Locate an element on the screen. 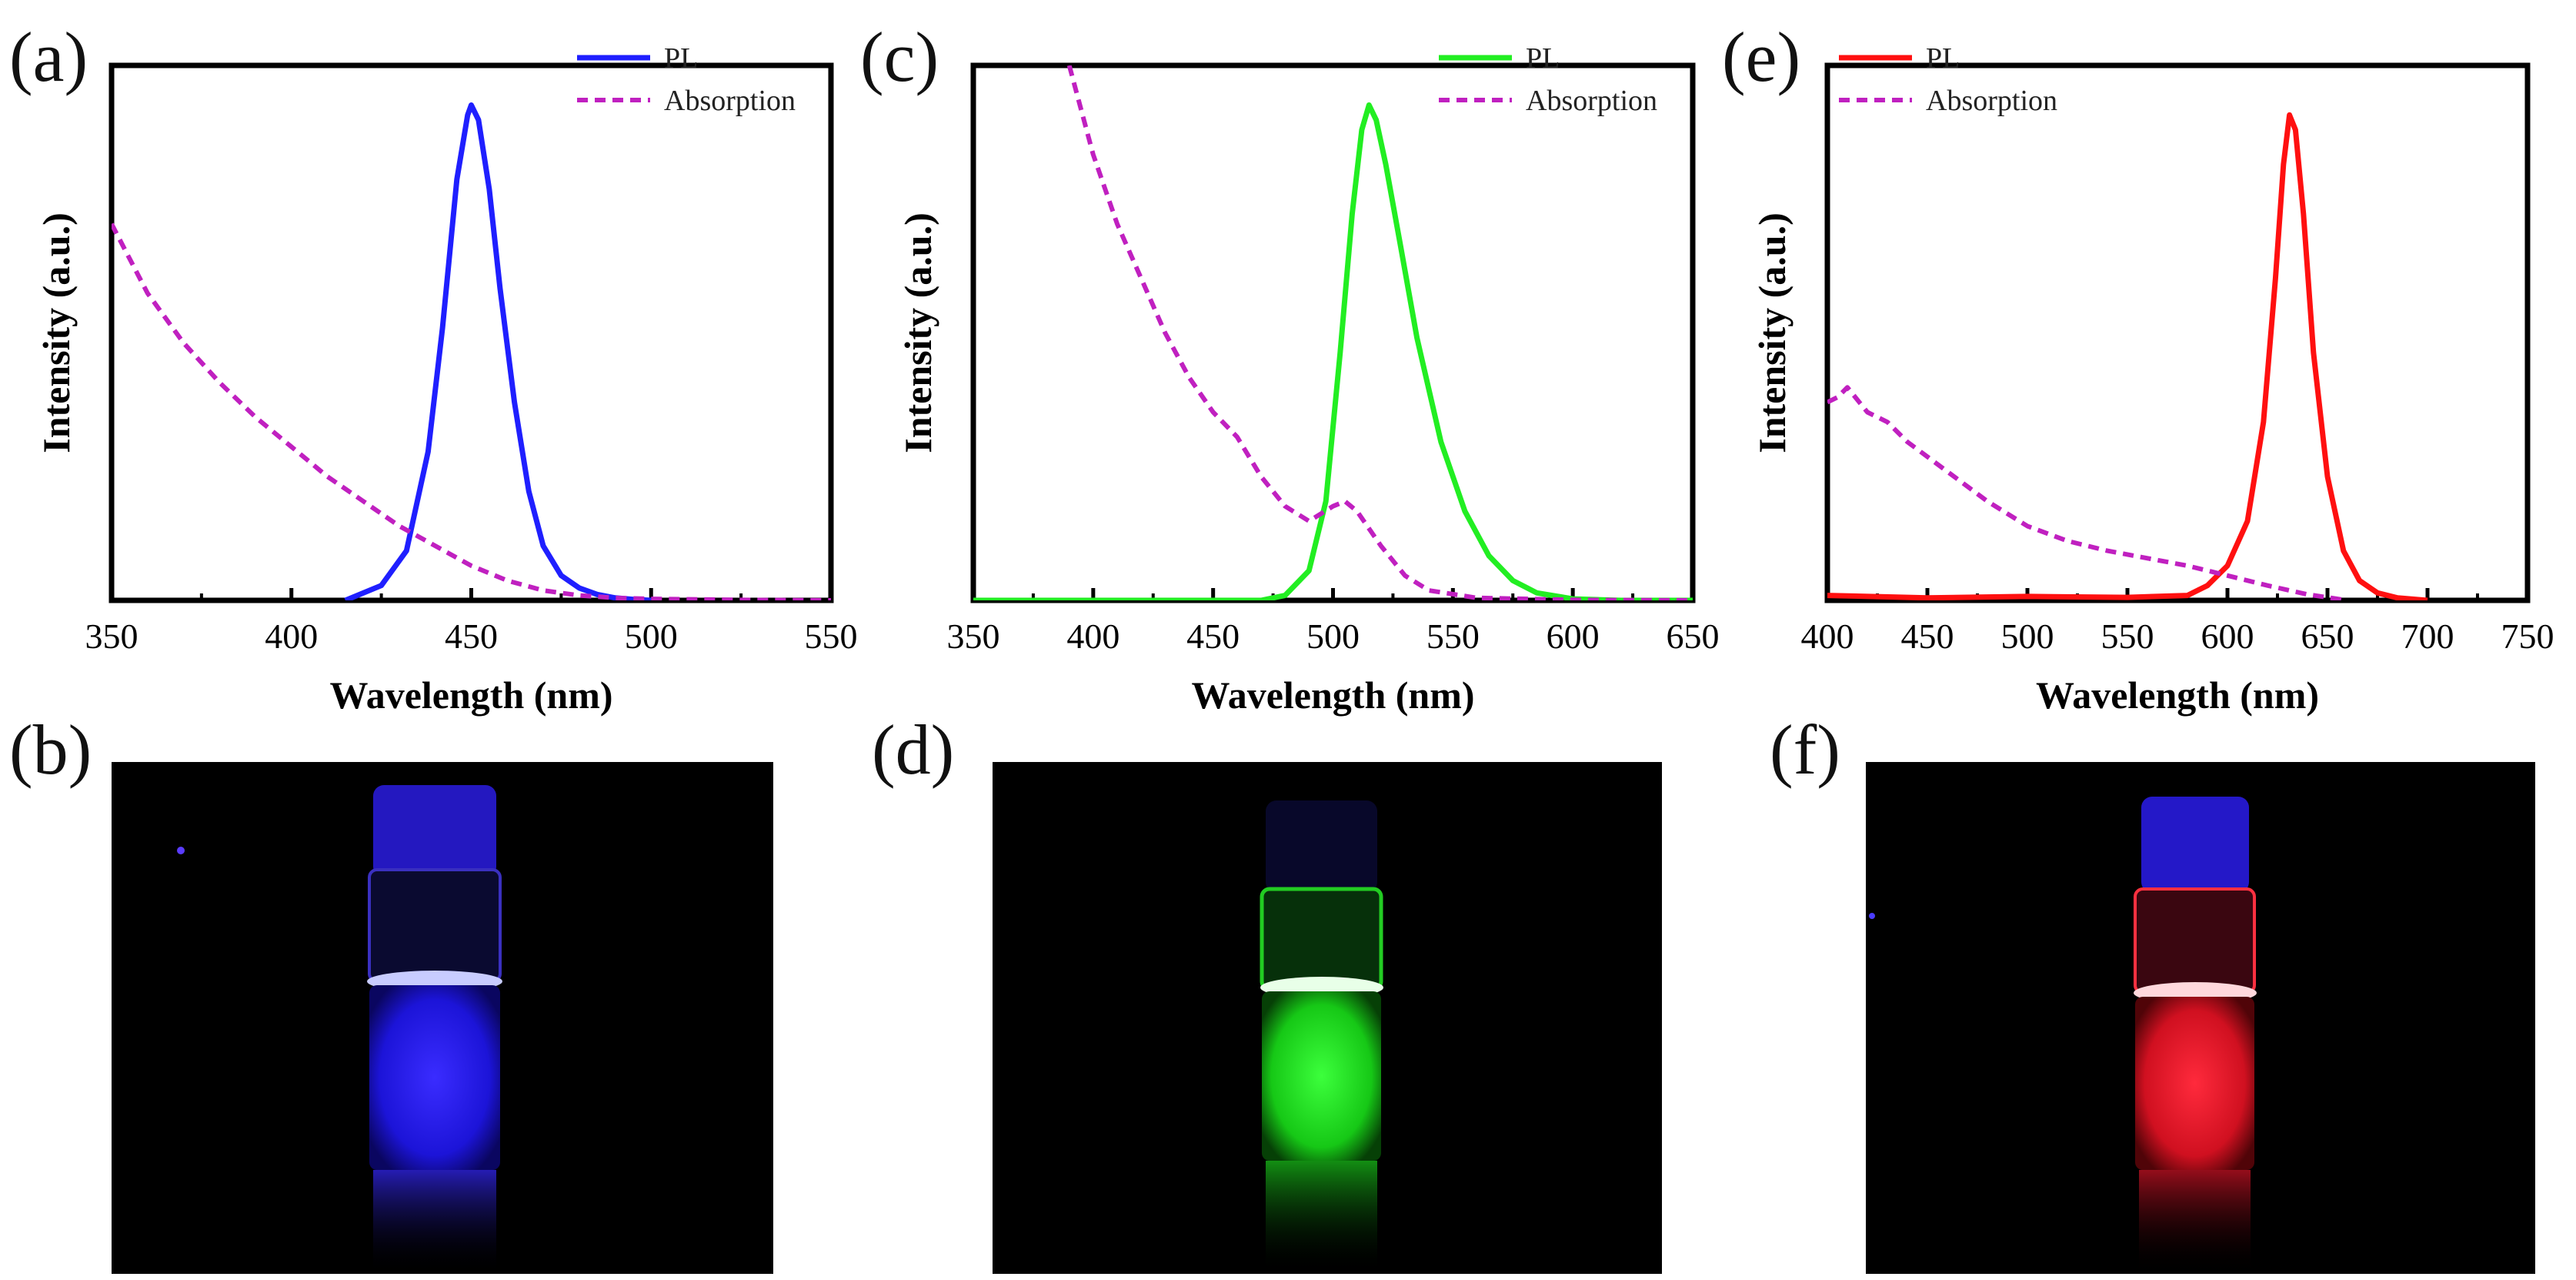 The width and height of the screenshot is (2576, 1280). panel-label-b: (b) is located at coordinates (51, 750).